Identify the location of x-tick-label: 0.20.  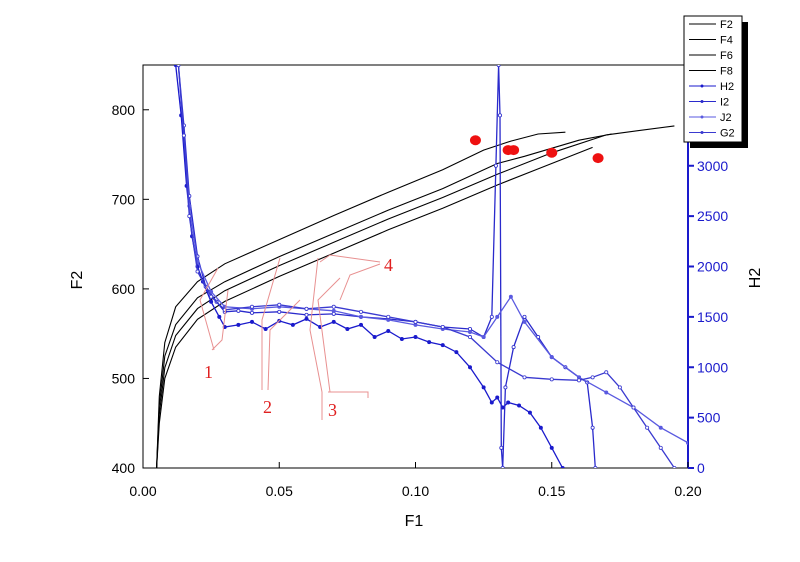
(687, 491).